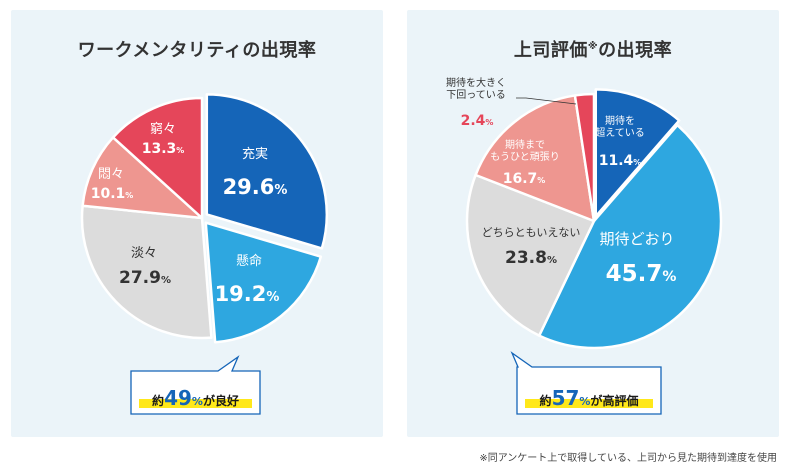 The image size is (790, 470). I want to click on left-chart-title: ワークメンタリティの出現率, so click(197, 50).